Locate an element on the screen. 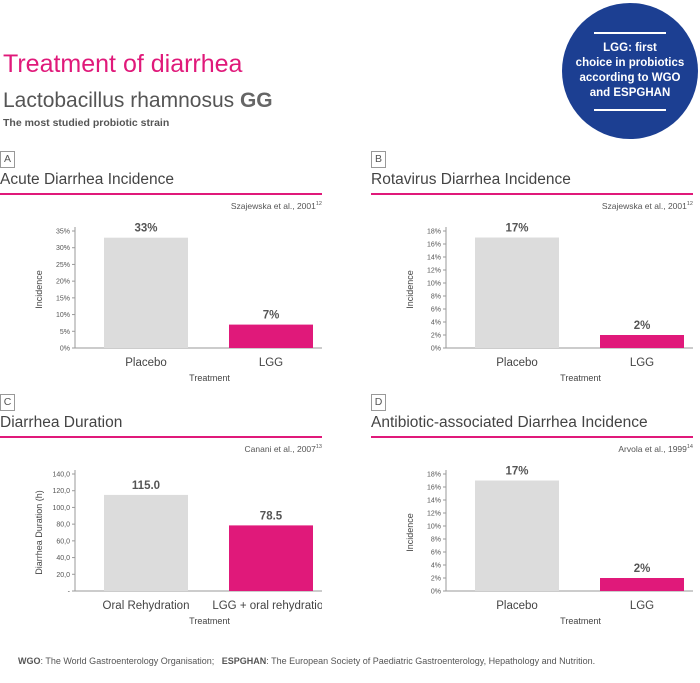 The image size is (700, 683). badge-line: and ESPGHAN is located at coordinates (630, 93).